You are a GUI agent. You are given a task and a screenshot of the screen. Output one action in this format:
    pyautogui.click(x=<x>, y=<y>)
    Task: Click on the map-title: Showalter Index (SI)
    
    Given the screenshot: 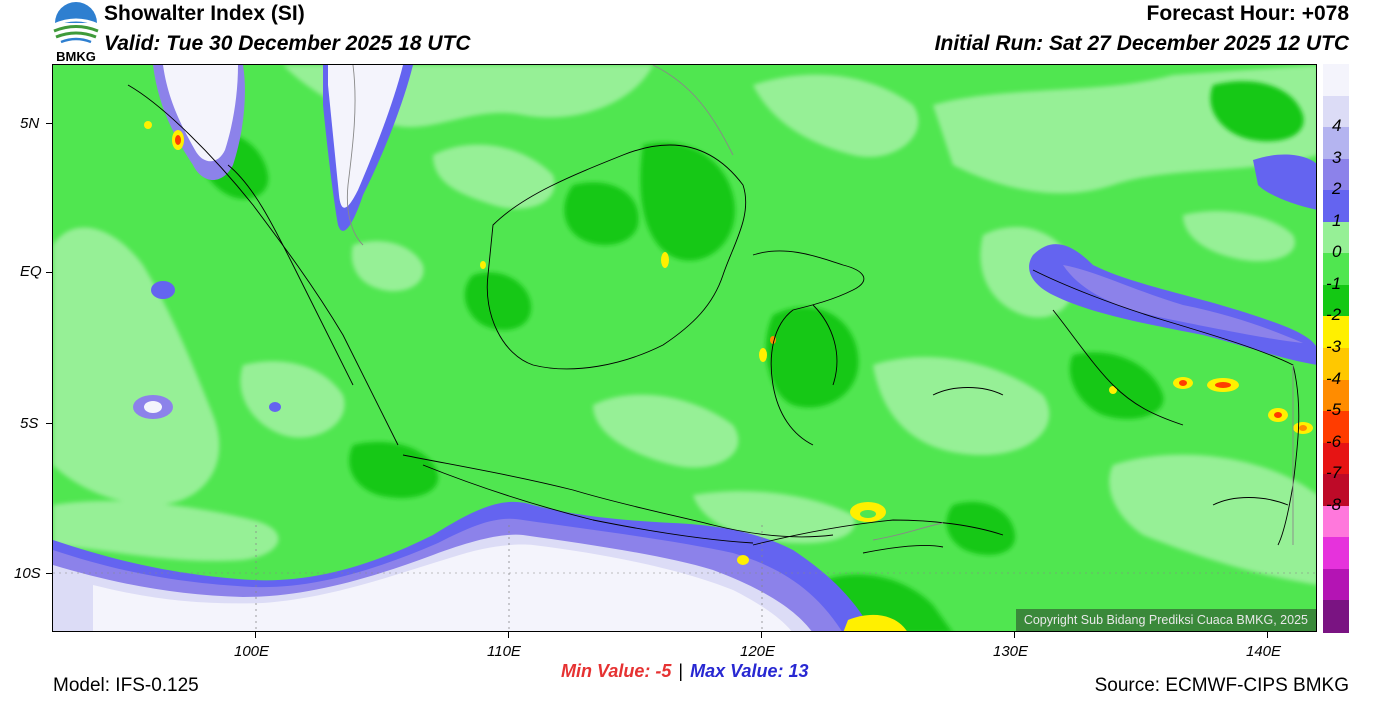 What is the action you would take?
    pyautogui.click(x=204, y=13)
    